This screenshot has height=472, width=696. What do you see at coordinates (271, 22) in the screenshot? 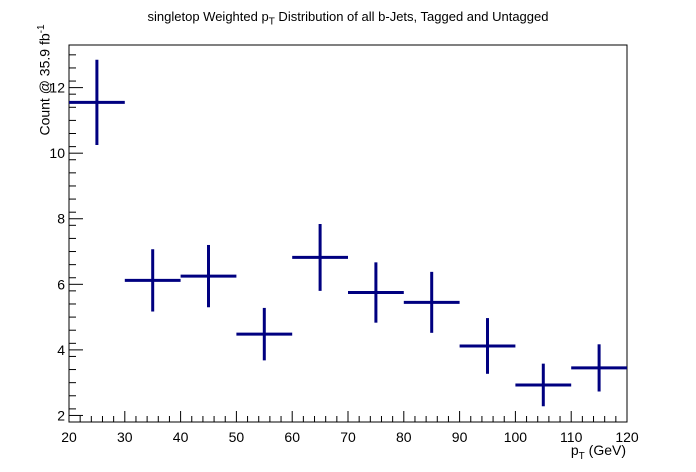
I see `title-sub: T` at bounding box center [271, 22].